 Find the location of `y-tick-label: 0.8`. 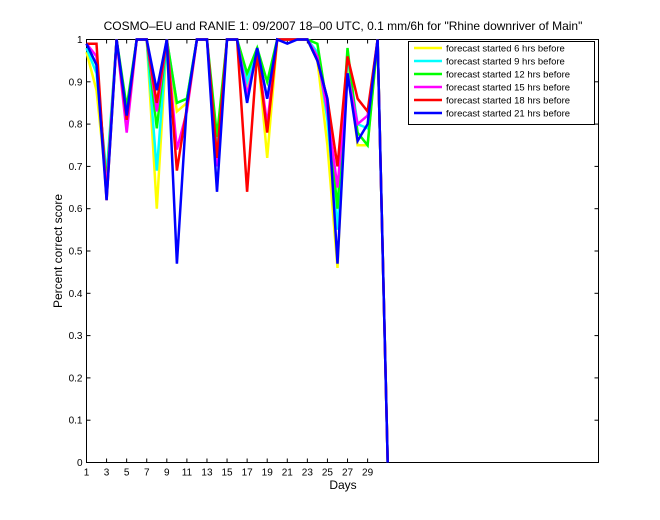

y-tick-label: 0.8 is located at coordinates (76, 125).